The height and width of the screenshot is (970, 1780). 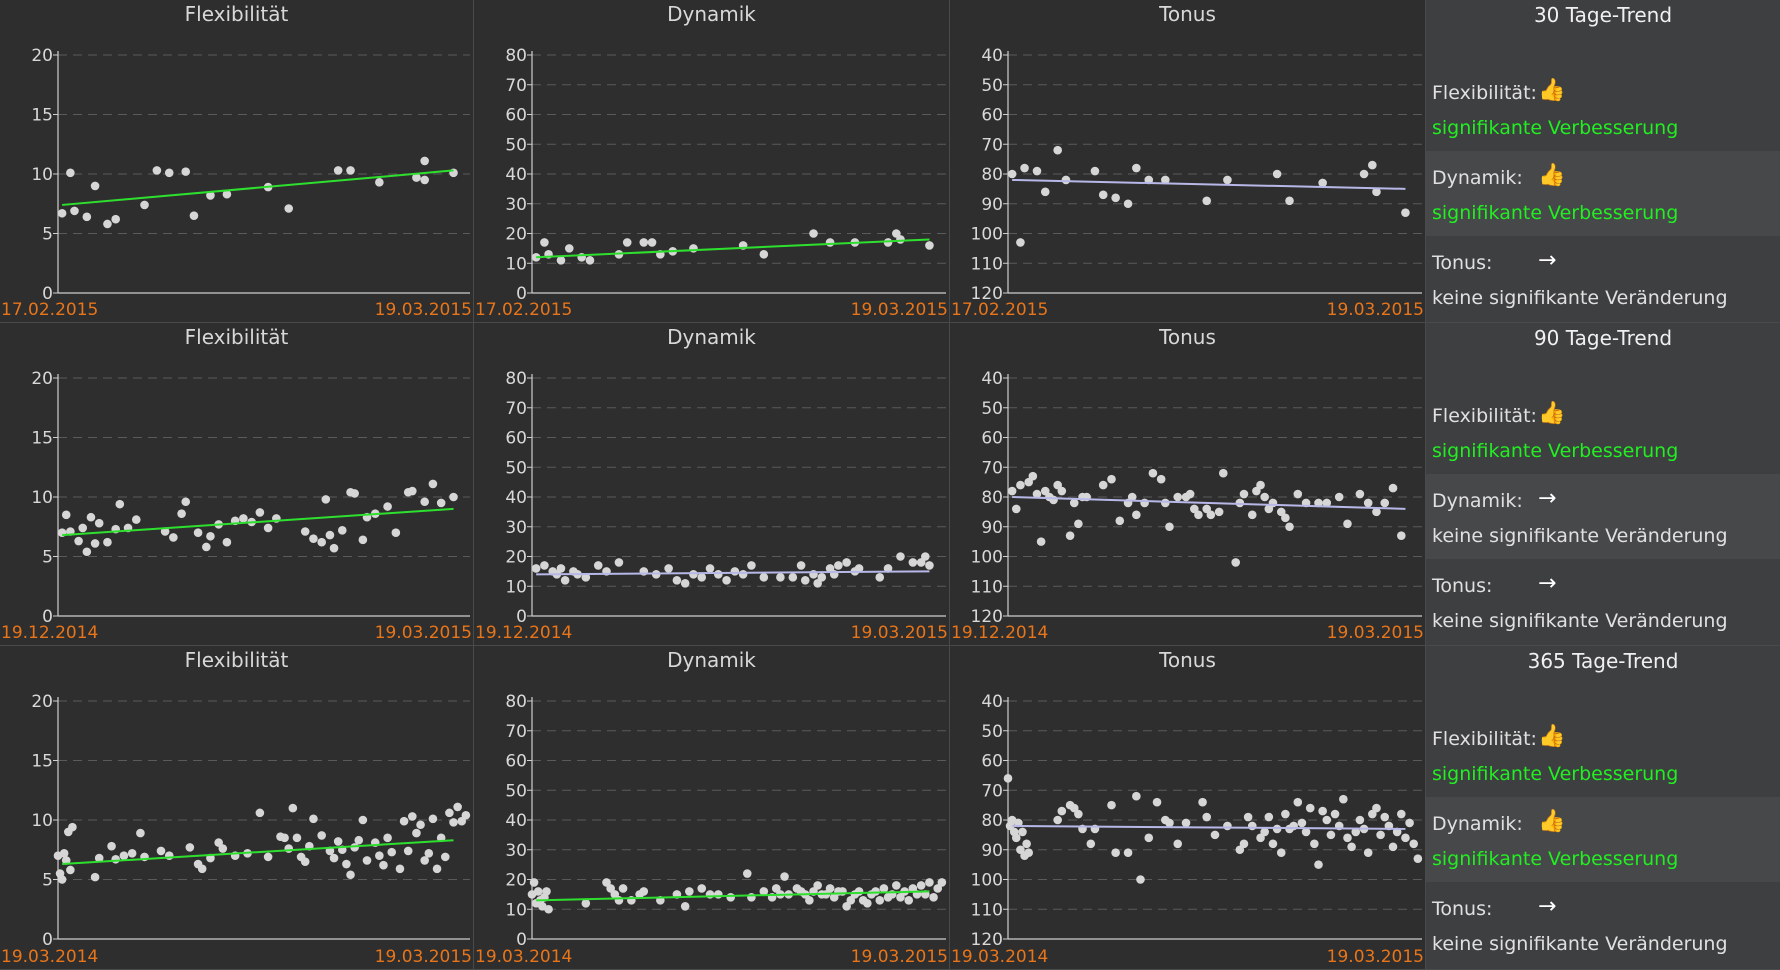 What do you see at coordinates (899, 957) in the screenshot?
I see `end-date: 19.03.2015` at bounding box center [899, 957].